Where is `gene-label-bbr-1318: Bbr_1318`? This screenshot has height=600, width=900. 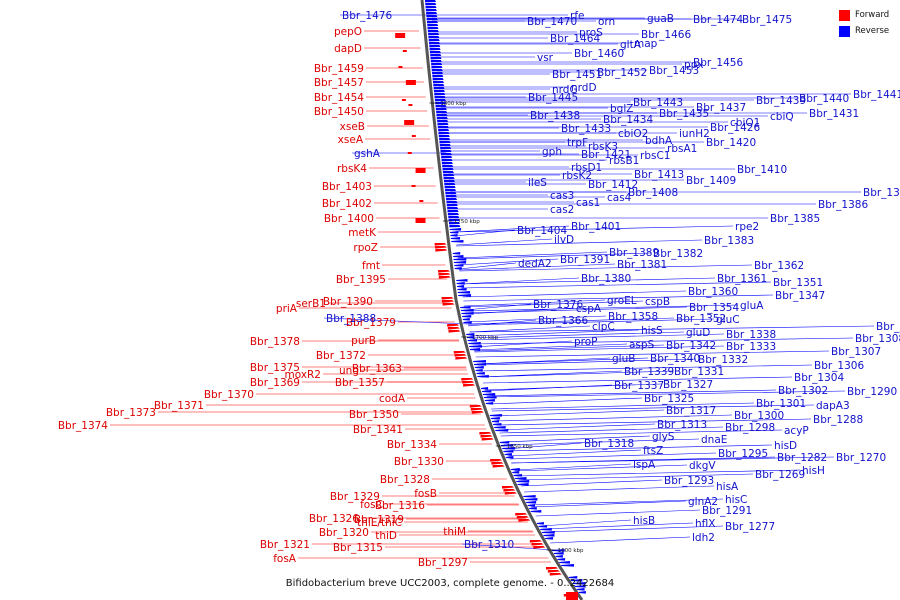 gene-label-bbr-1318: Bbr_1318 is located at coordinates (609, 444).